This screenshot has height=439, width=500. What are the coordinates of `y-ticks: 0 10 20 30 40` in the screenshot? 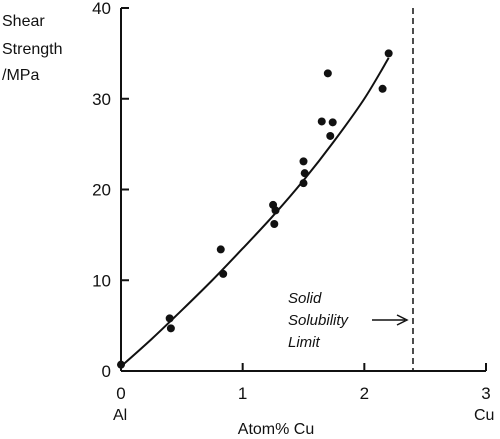 It's located at (110, 190).